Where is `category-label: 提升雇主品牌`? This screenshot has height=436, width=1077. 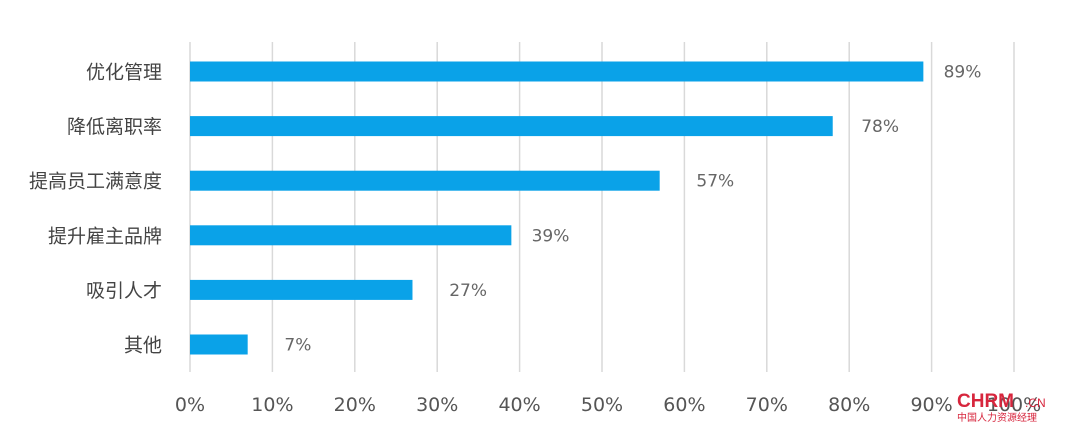 category-label: 提升雇主品牌 is located at coordinates (105, 236).